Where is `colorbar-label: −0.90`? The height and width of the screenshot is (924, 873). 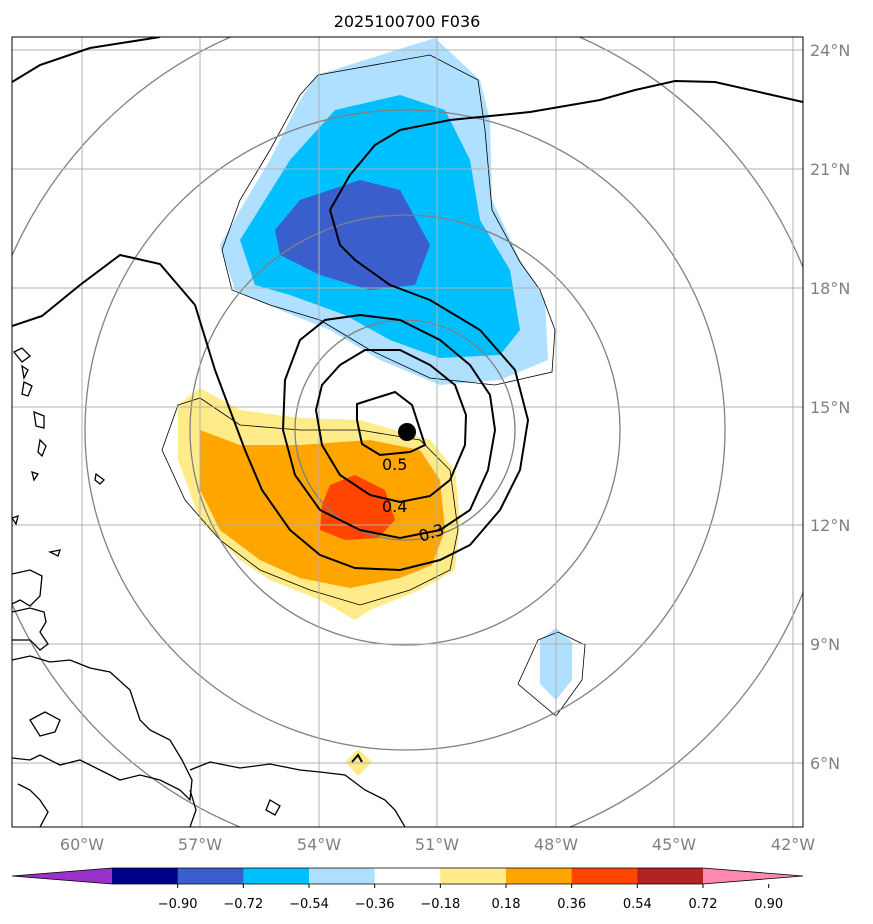
colorbar-label: −0.90 is located at coordinates (178, 904).